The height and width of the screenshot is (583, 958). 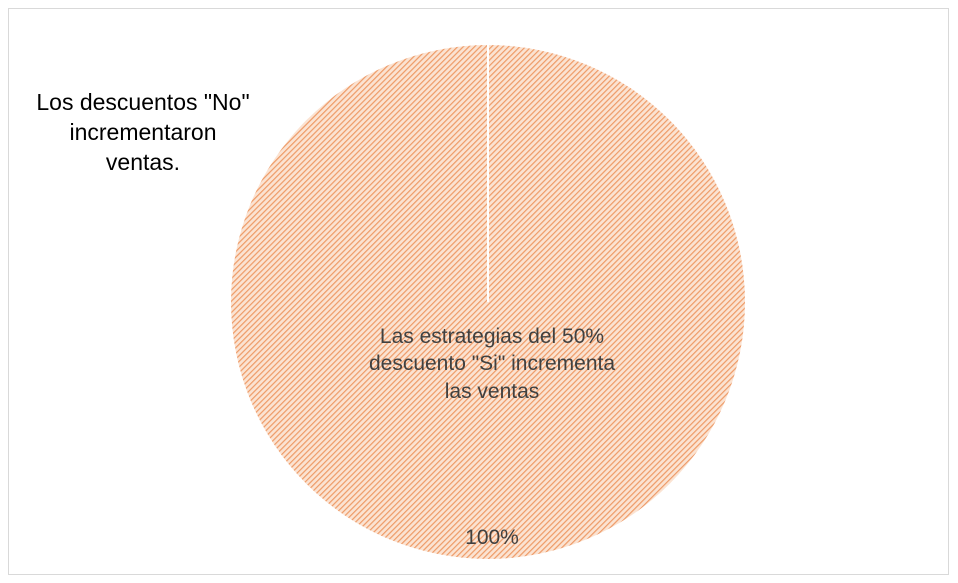 What do you see at coordinates (492, 537) in the screenshot?
I see `value-label: 100%` at bounding box center [492, 537].